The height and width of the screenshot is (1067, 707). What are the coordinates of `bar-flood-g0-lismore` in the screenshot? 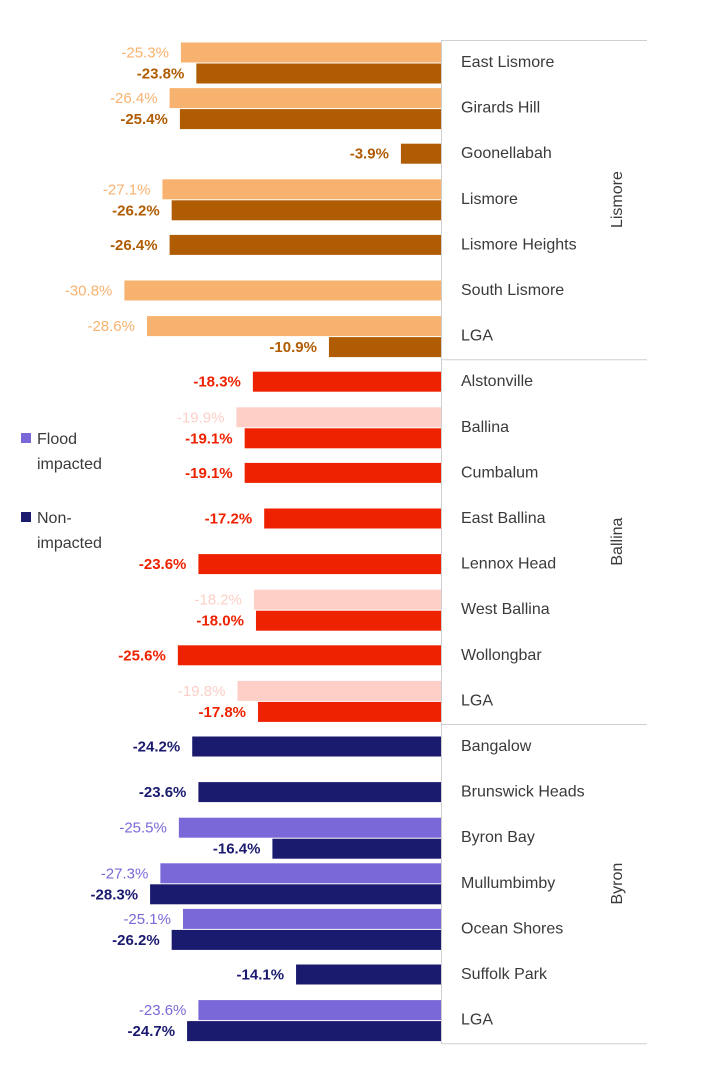 It's located at (302, 189).